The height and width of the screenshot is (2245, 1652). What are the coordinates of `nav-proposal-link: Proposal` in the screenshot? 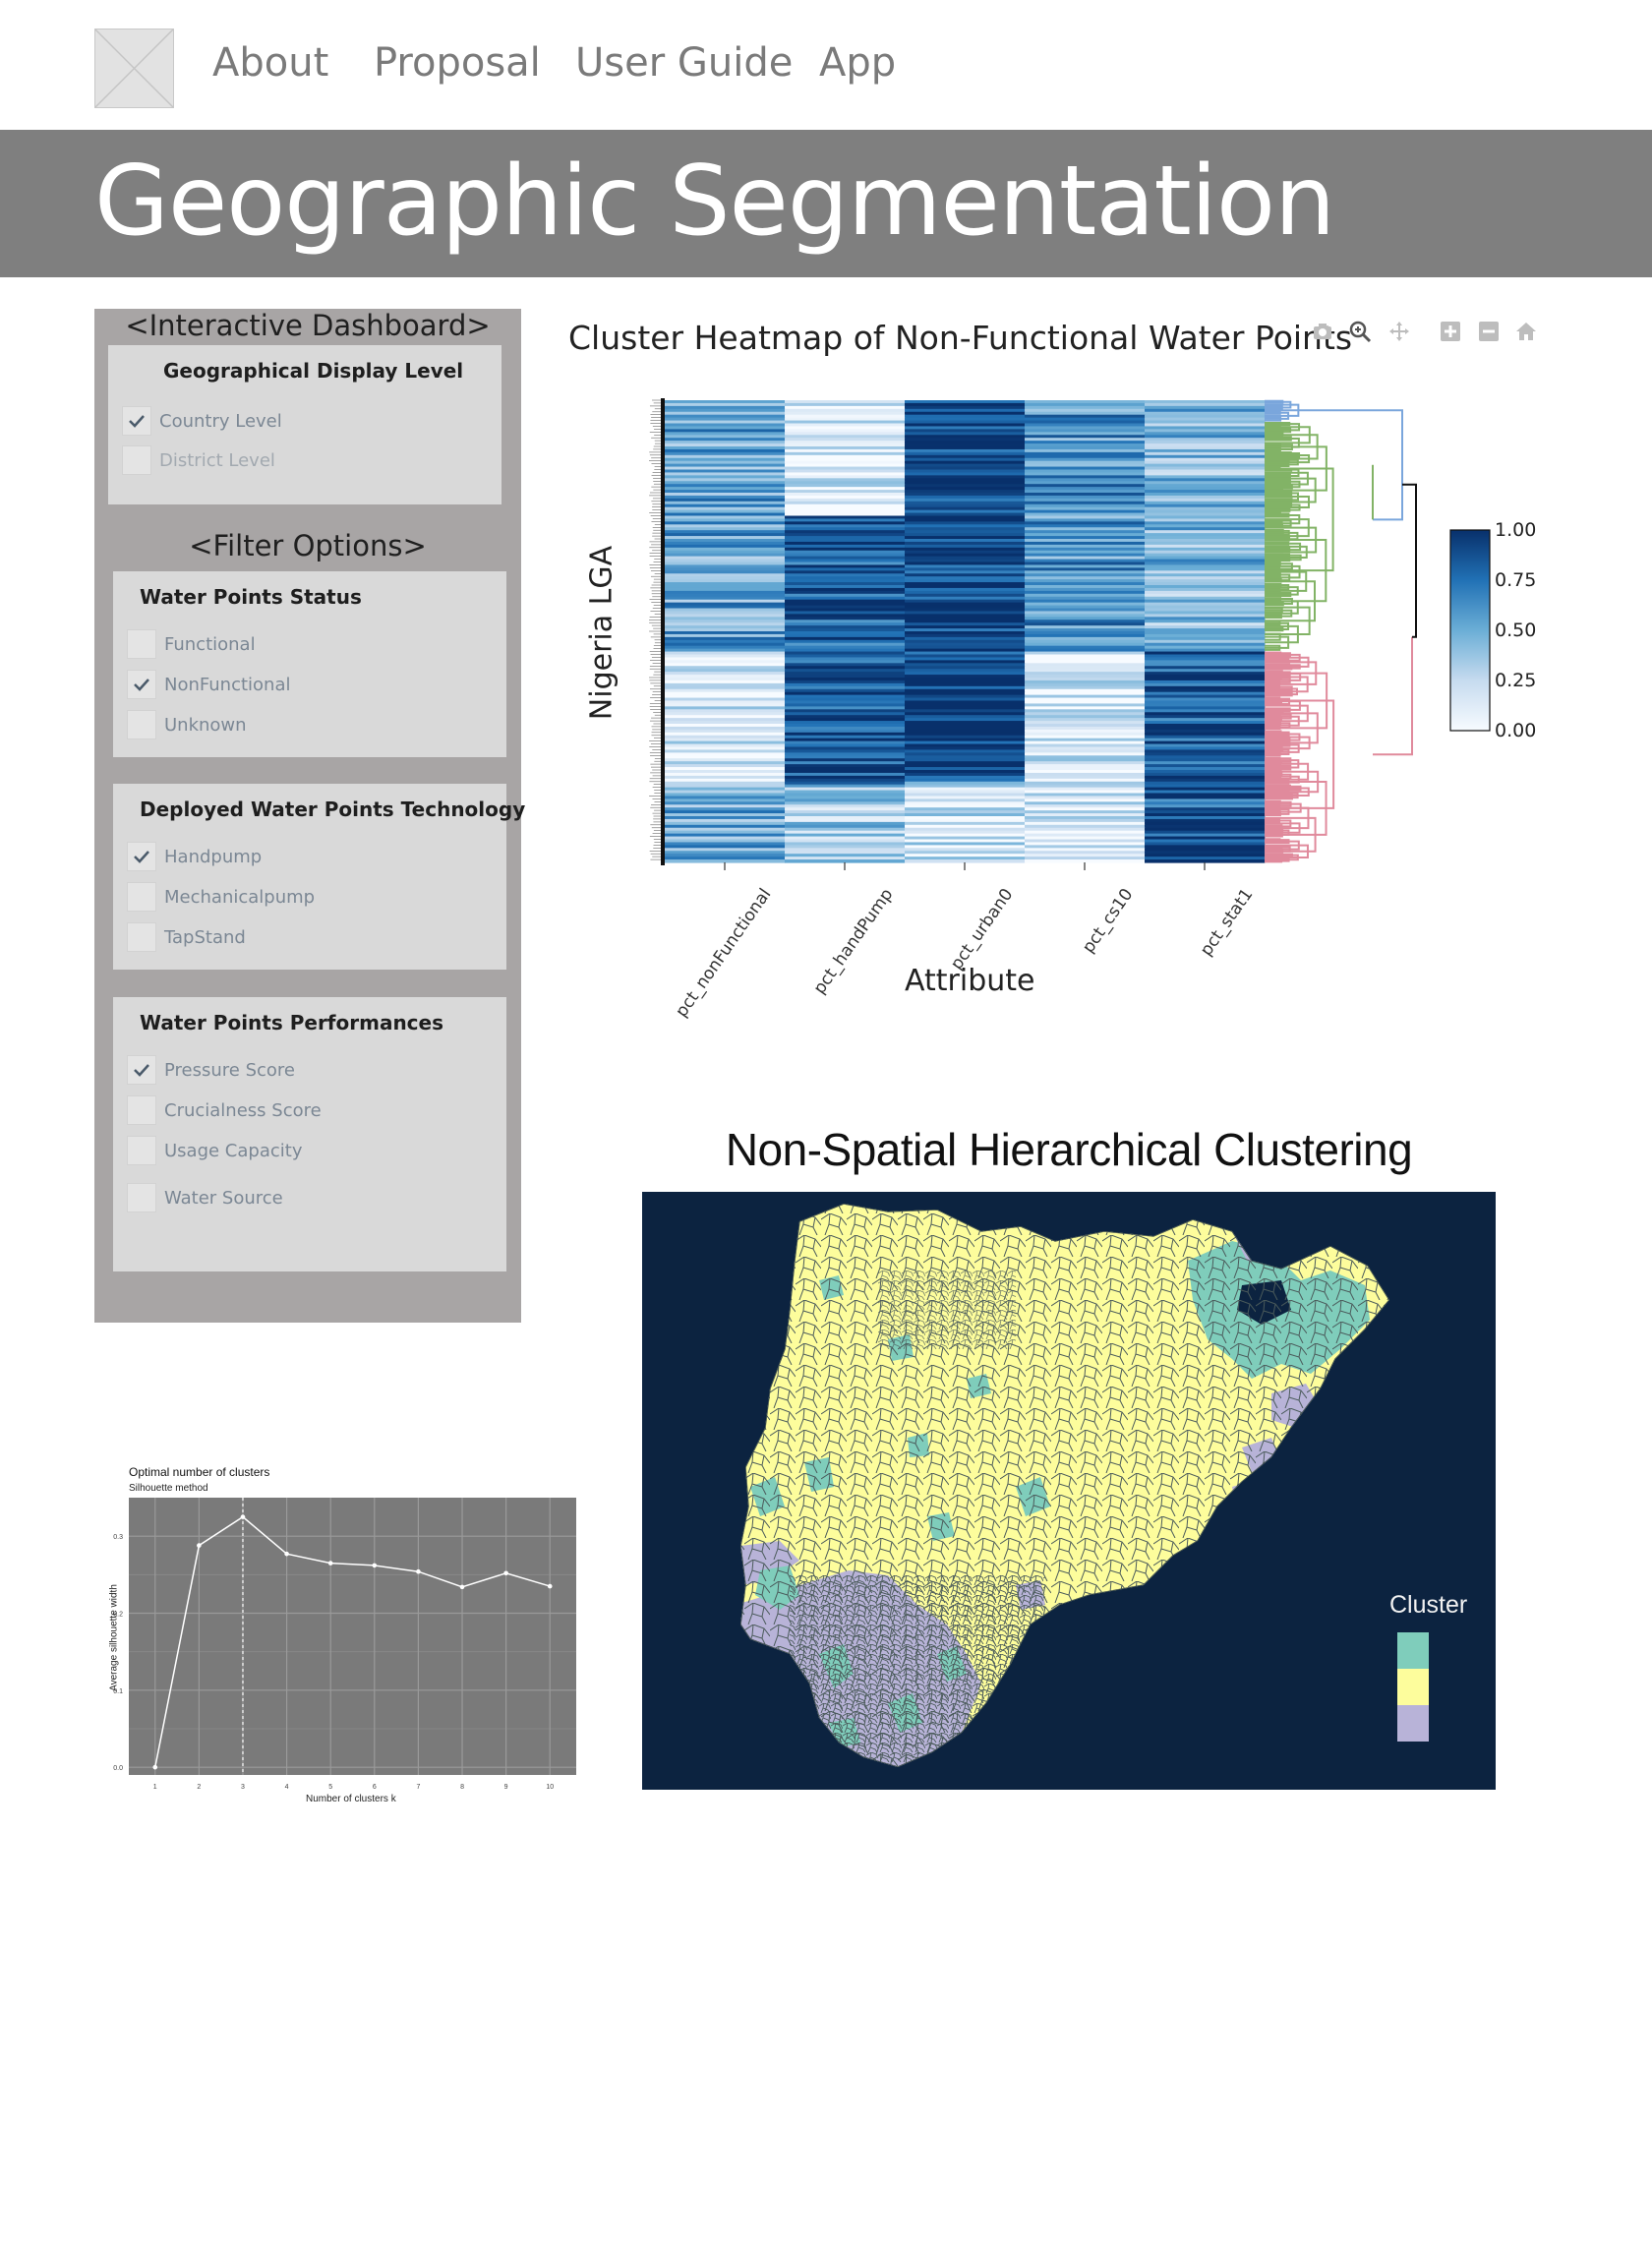 It's located at (457, 63).